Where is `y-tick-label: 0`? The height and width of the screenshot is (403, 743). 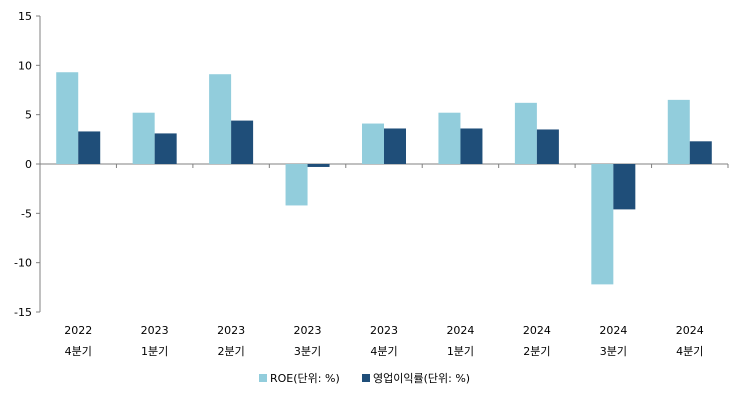 y-tick-label: 0 is located at coordinates (28, 164).